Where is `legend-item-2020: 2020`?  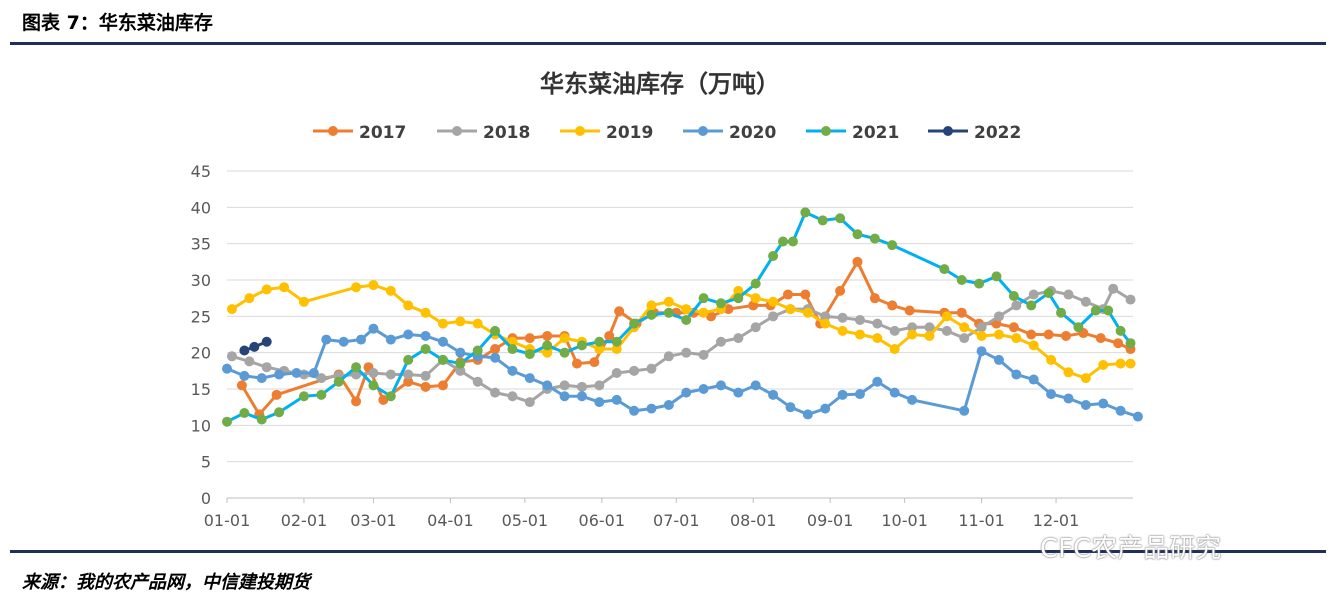
legend-item-2020: 2020 is located at coordinates (729, 133).